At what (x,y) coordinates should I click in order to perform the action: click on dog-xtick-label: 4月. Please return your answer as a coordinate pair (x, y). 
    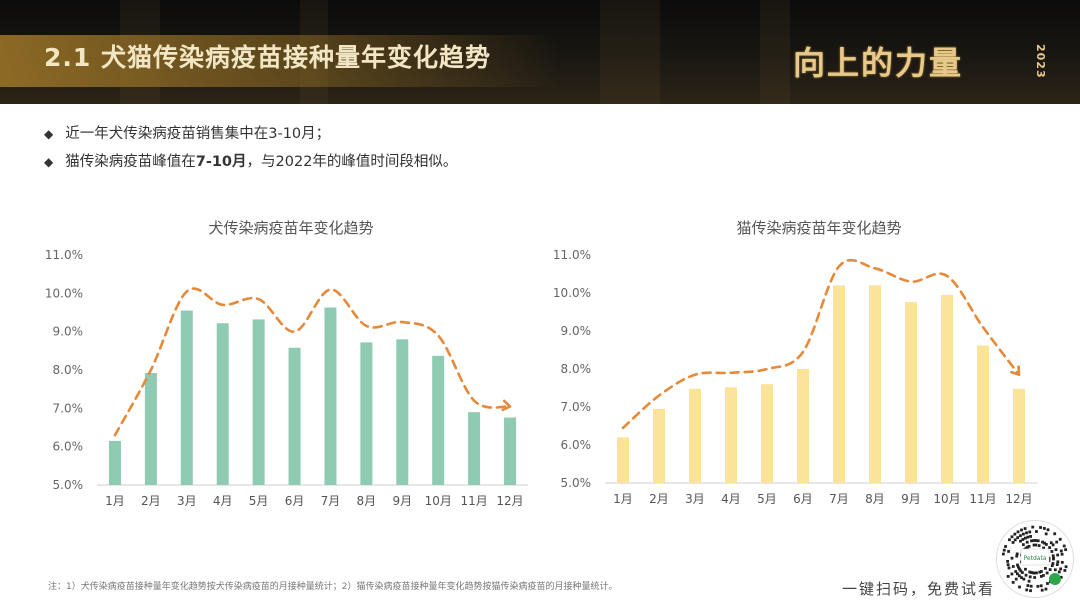
    Looking at the image, I should click on (223, 501).